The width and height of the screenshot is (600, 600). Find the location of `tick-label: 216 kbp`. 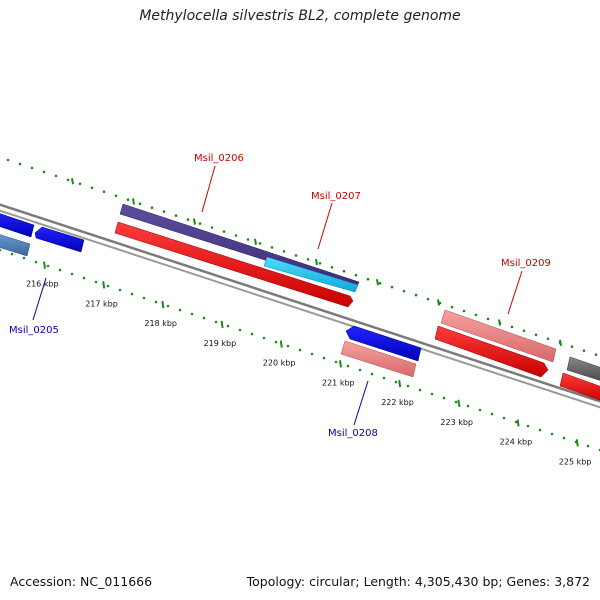

tick-label: 216 kbp is located at coordinates (42, 284).